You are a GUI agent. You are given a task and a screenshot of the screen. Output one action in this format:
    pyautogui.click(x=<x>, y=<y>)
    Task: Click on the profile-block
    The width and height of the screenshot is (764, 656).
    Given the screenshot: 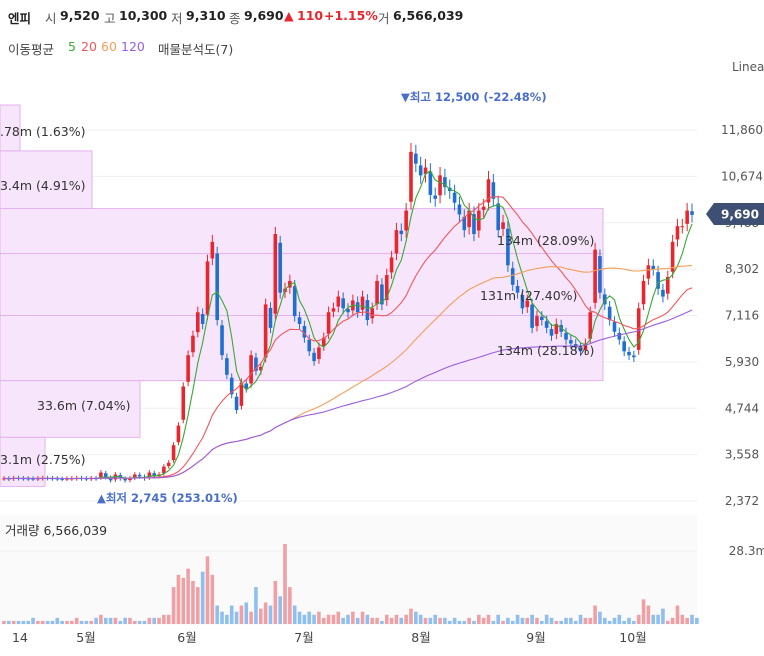 What is the action you would take?
    pyautogui.click(x=70, y=409)
    